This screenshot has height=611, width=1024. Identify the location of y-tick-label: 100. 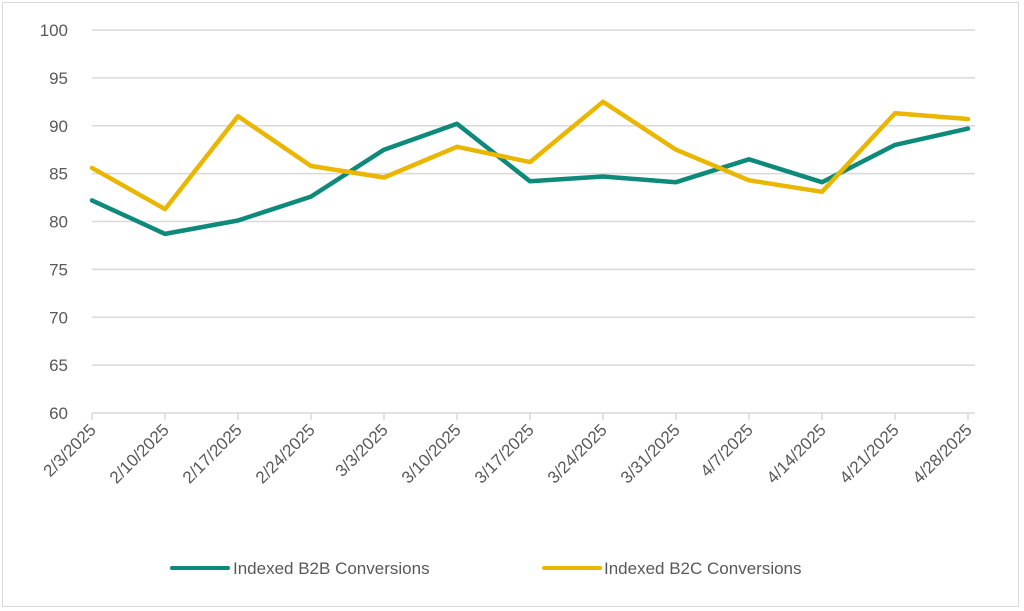
(54, 30).